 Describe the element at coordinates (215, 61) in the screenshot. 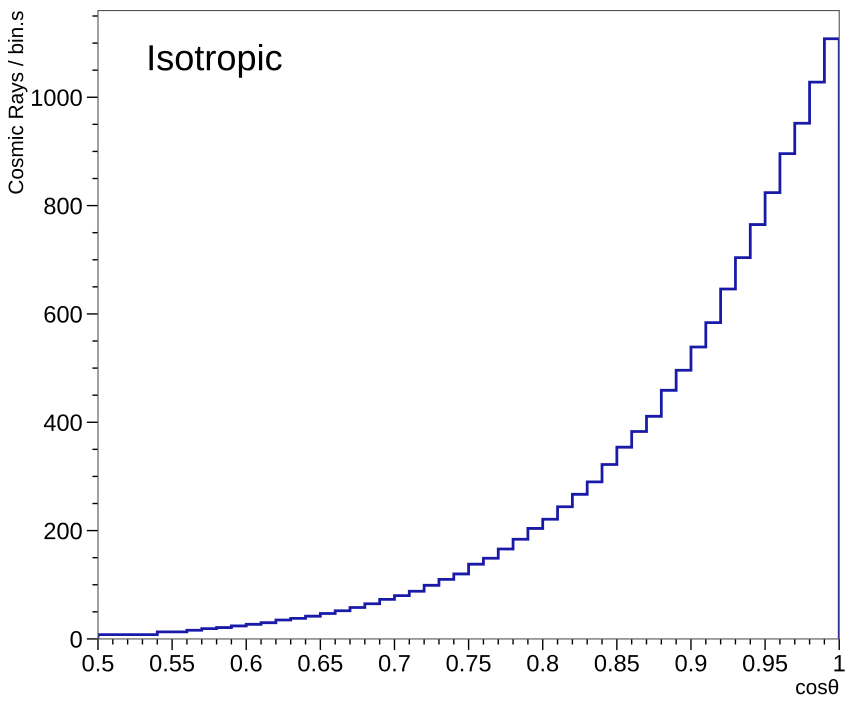

I see `annotation: Isotropic` at that location.